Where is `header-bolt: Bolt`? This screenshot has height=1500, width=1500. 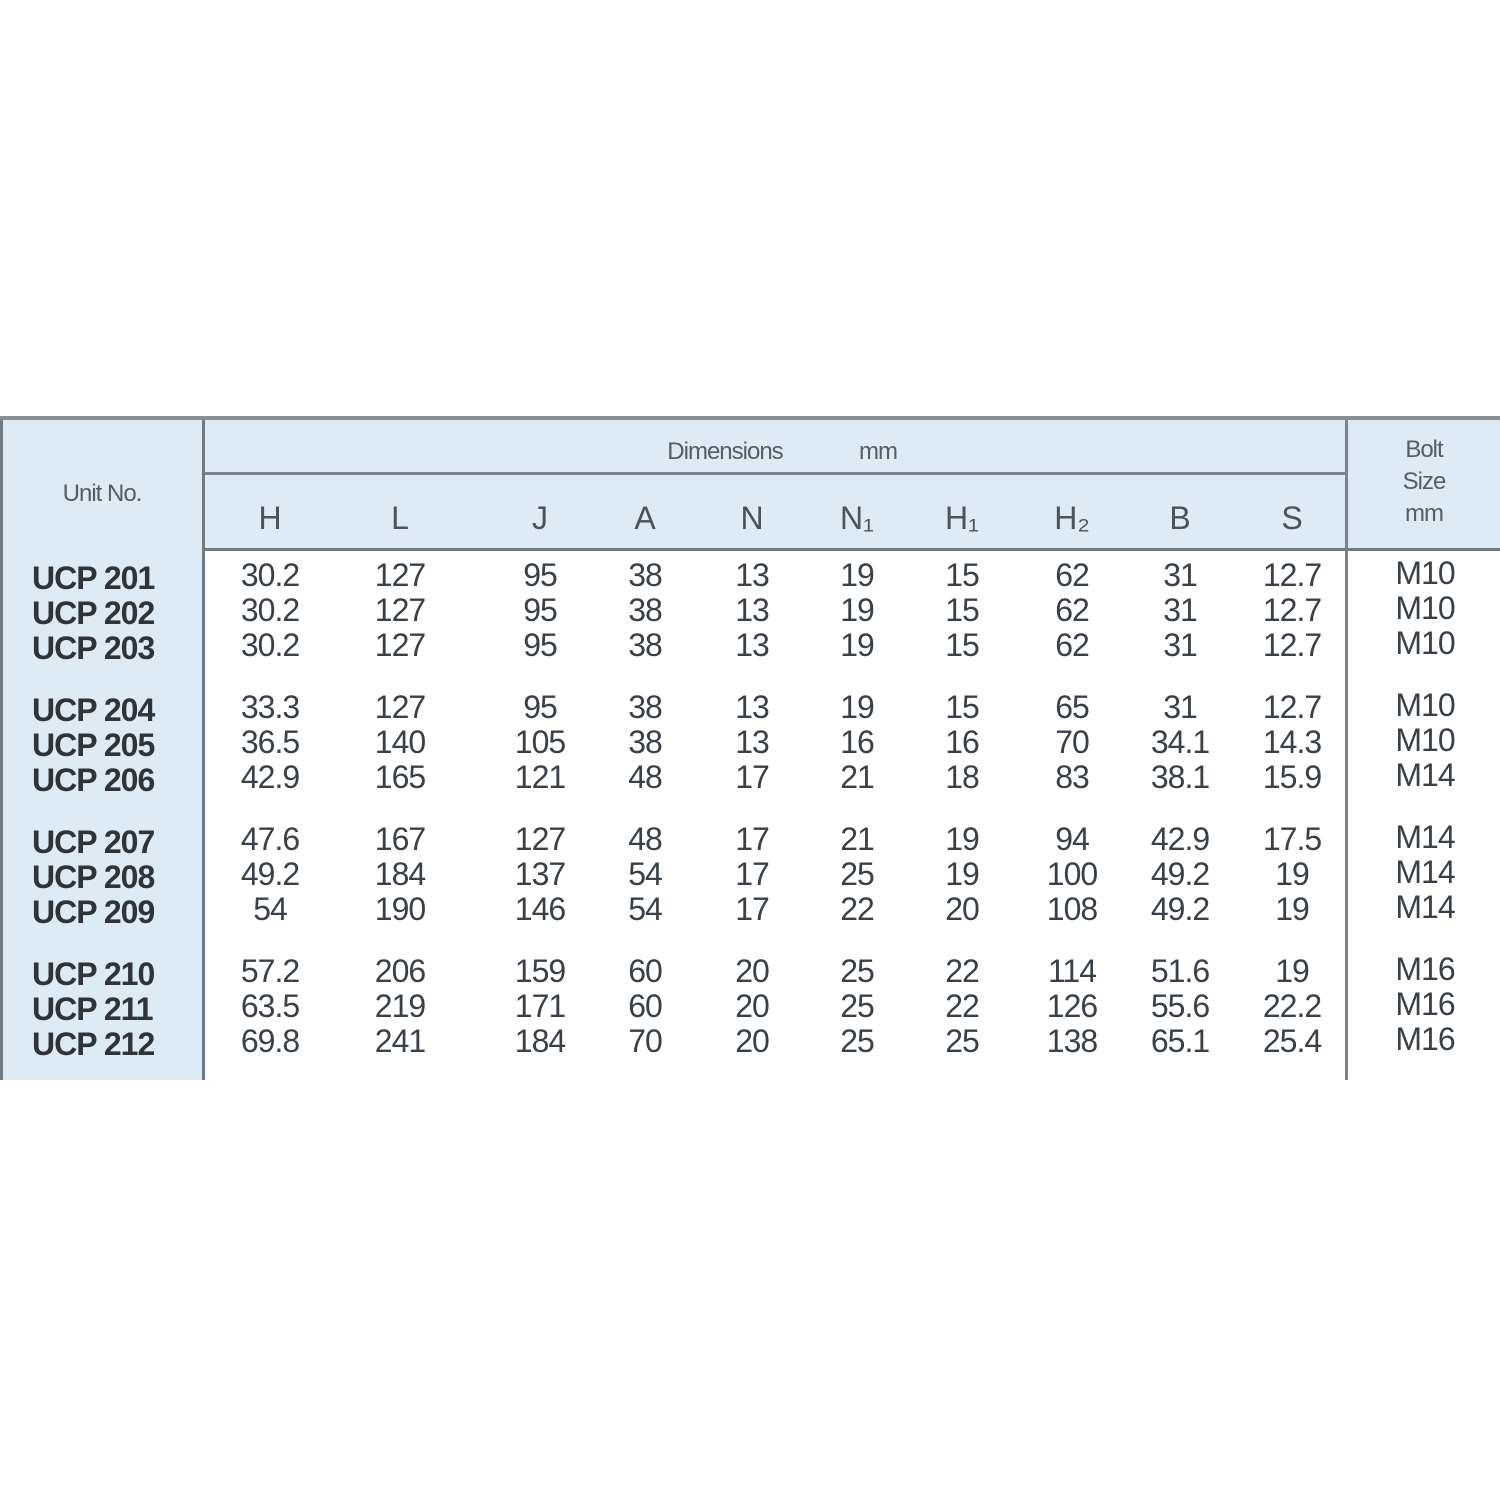 header-bolt: Bolt is located at coordinates (1424, 449).